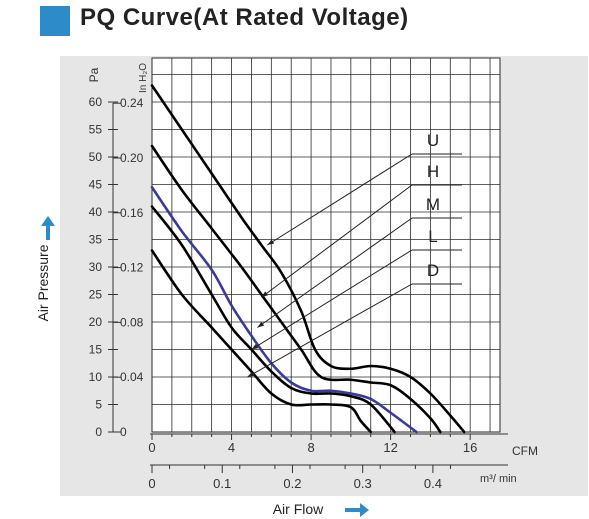 This screenshot has width=589, height=519. I want to click on x2-tick-label: 0.1, so click(222, 483).